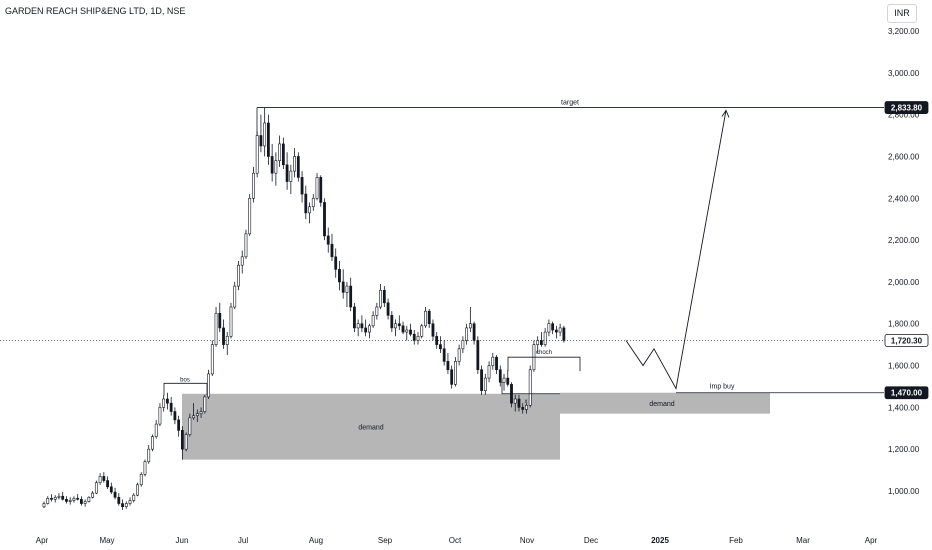  I want to click on x-mark-label: x, so click(526, 402).